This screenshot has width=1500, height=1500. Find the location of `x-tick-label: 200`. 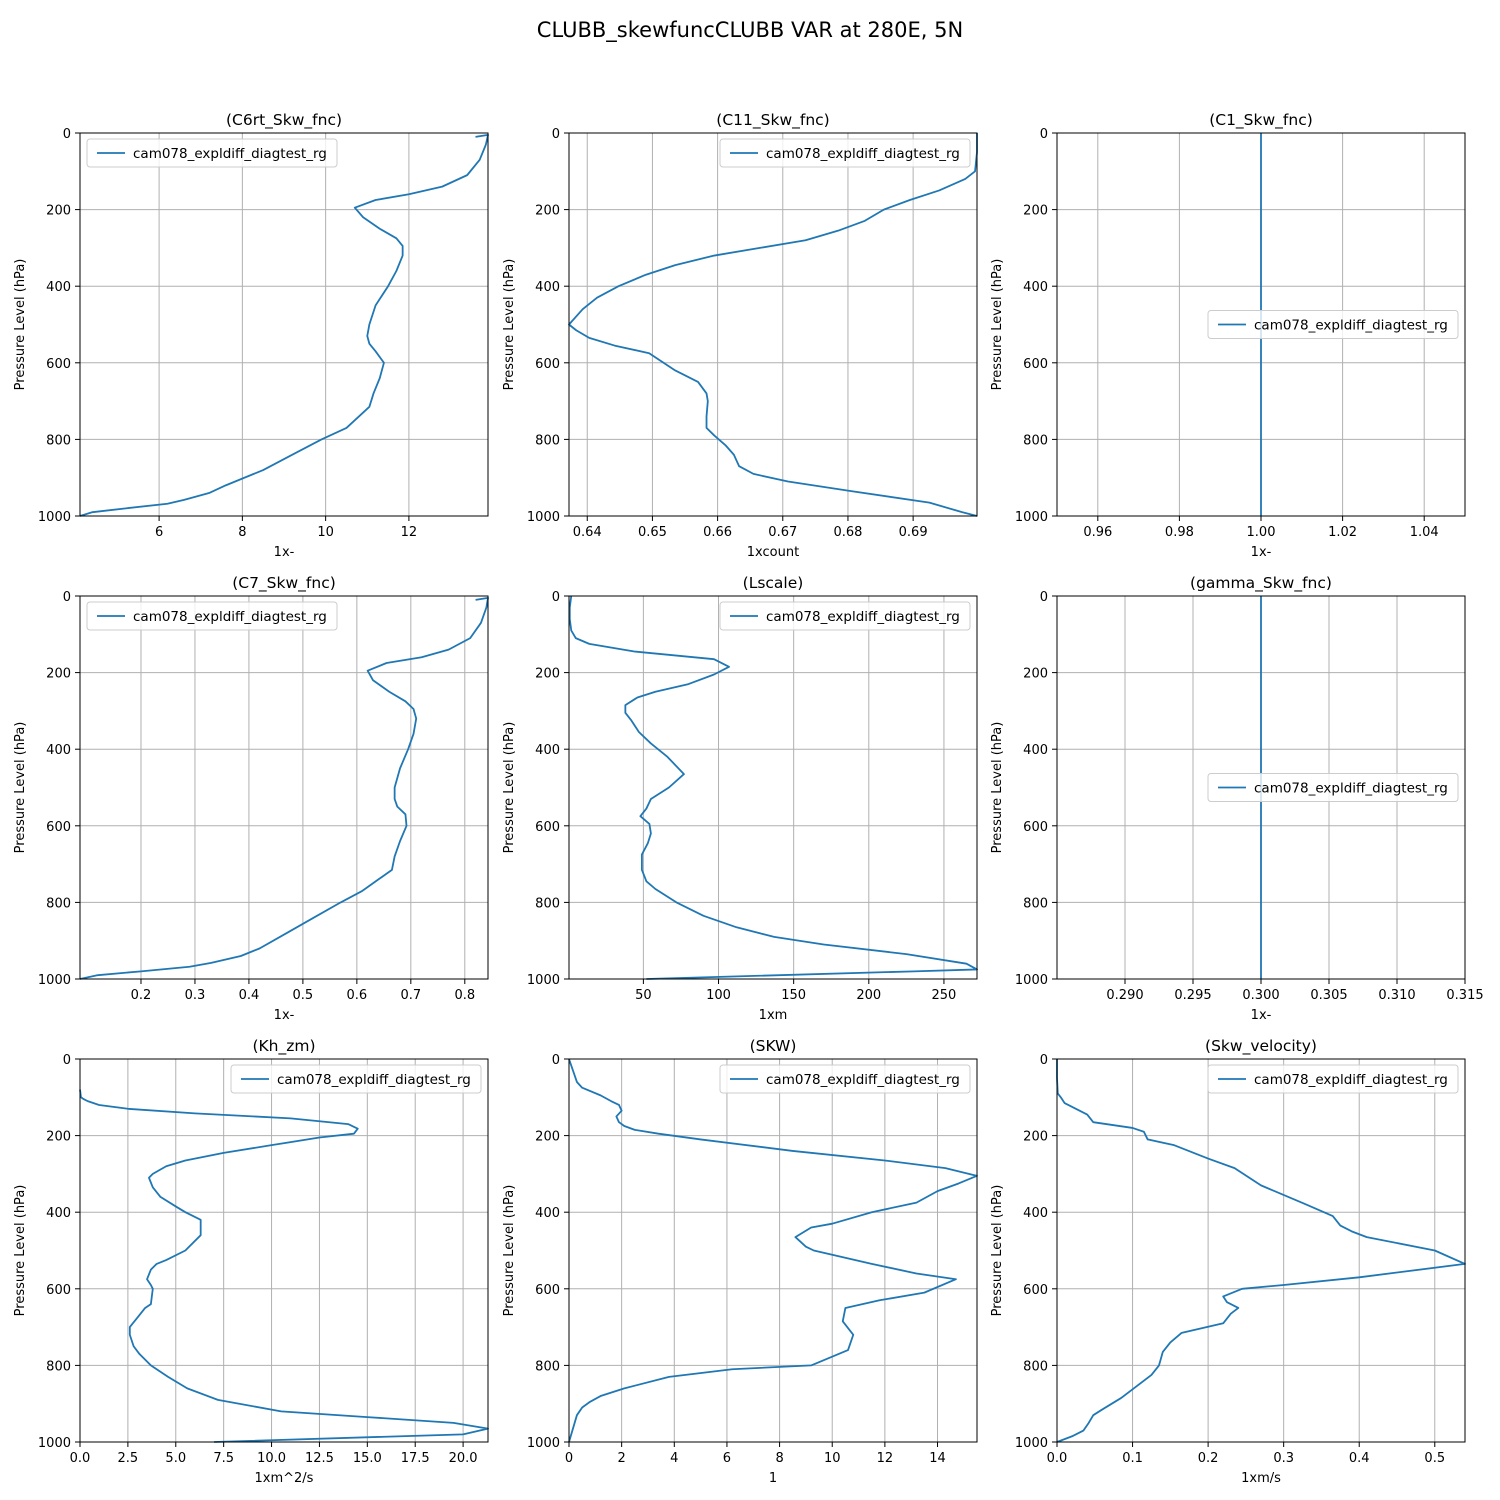

x-tick-label: 200 is located at coordinates (868, 995).